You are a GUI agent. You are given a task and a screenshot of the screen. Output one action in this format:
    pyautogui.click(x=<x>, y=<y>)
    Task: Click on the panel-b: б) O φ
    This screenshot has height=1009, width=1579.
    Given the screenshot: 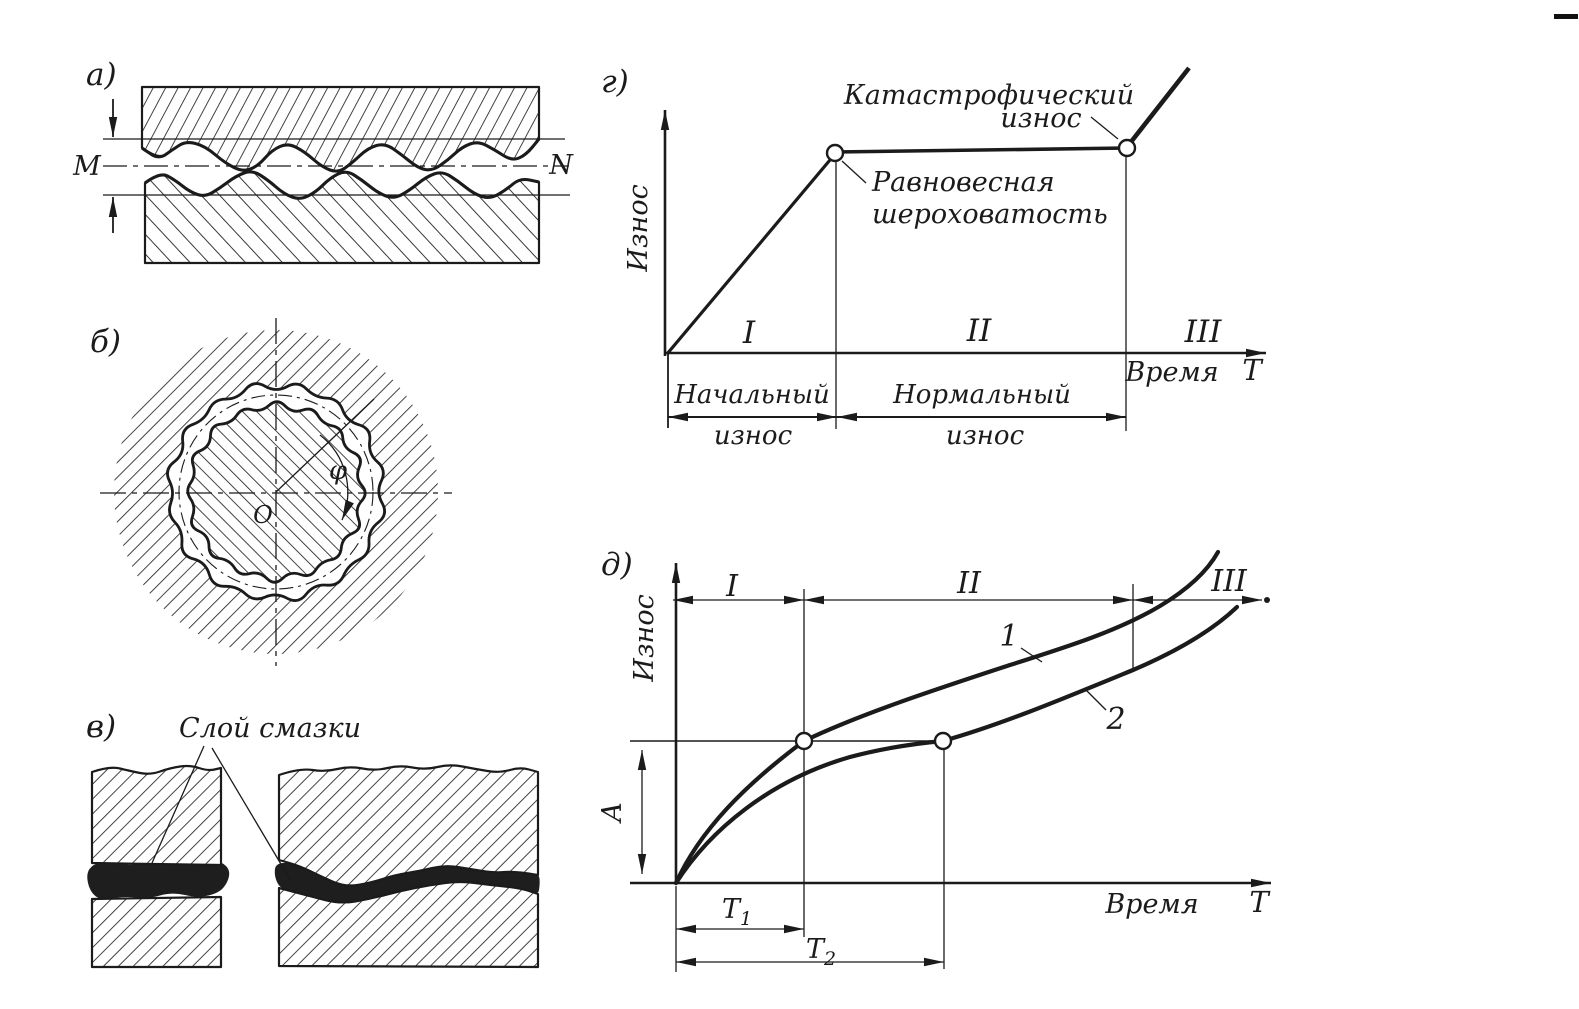 What is the action you would take?
    pyautogui.click(x=271, y=492)
    